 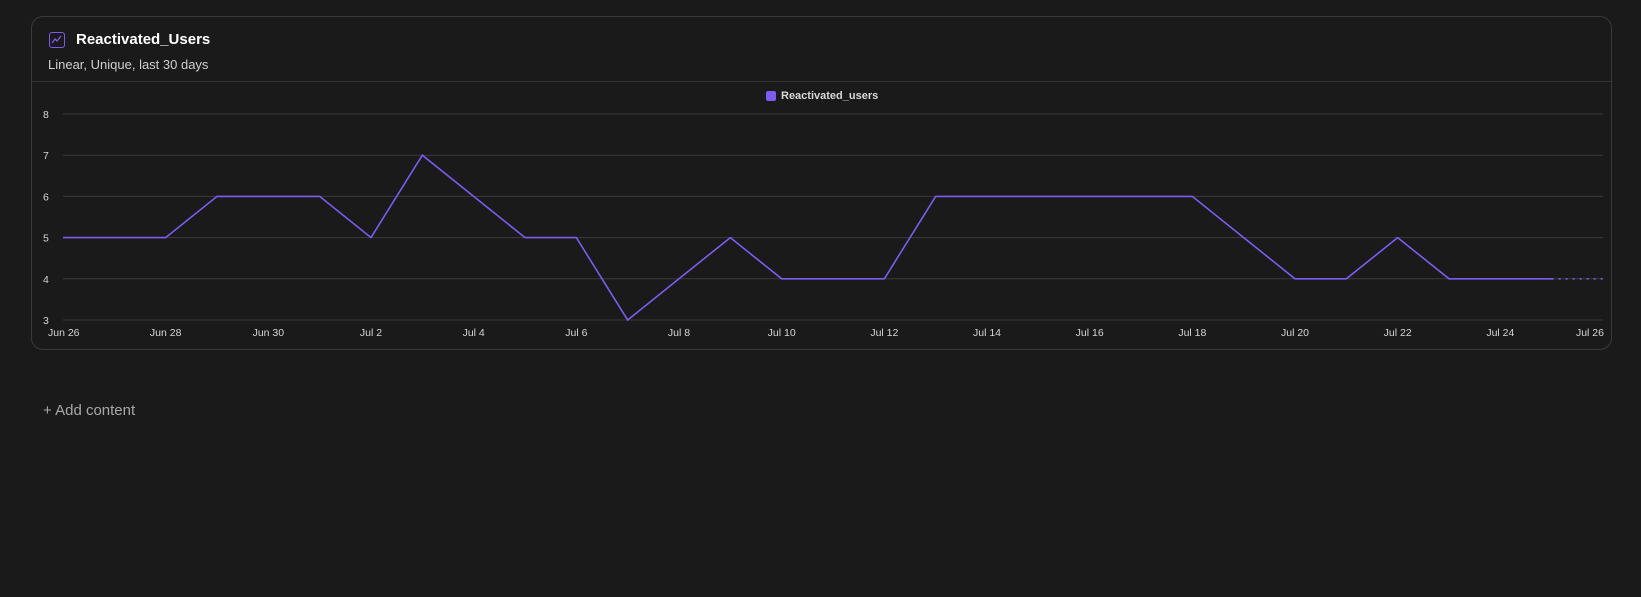 I want to click on x-tick-label: Jul 14, so click(x=987, y=333).